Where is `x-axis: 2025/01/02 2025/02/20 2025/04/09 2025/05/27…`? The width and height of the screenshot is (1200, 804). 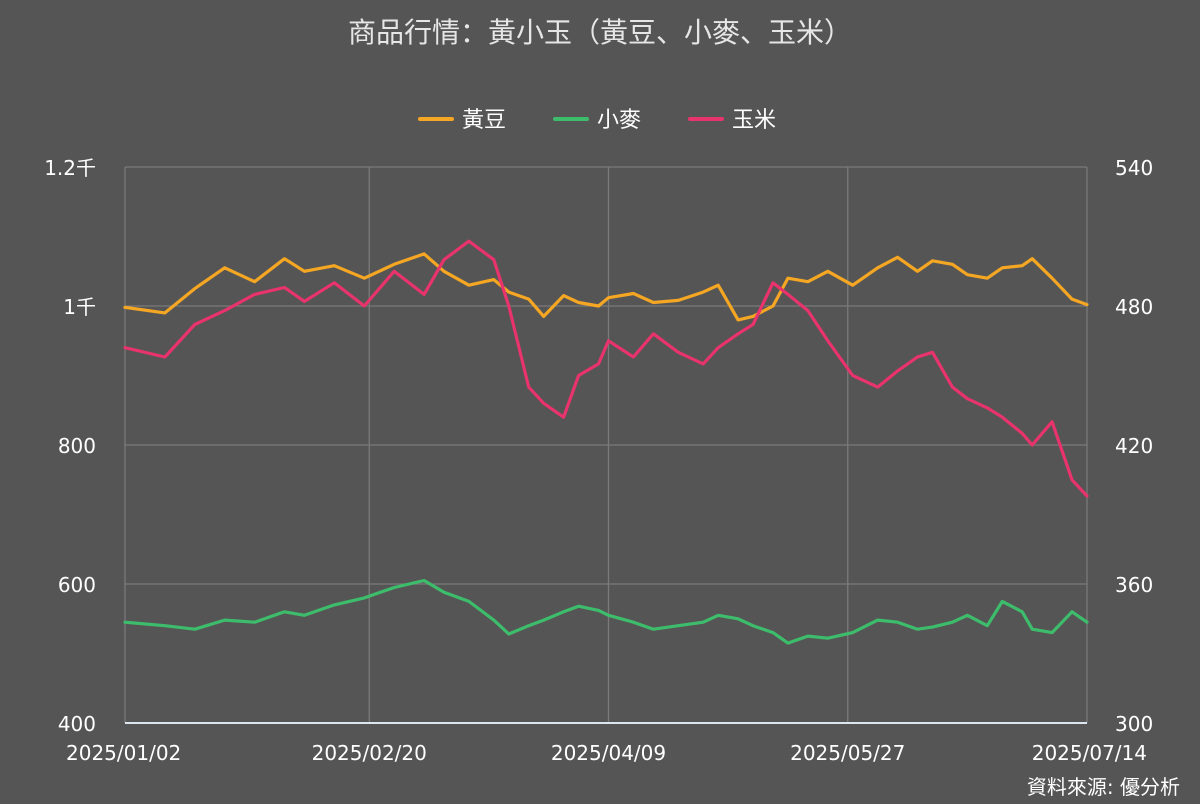 x-axis: 2025/01/02 2025/02/20 2025/04/09 2025/05/27… is located at coordinates (606, 743).